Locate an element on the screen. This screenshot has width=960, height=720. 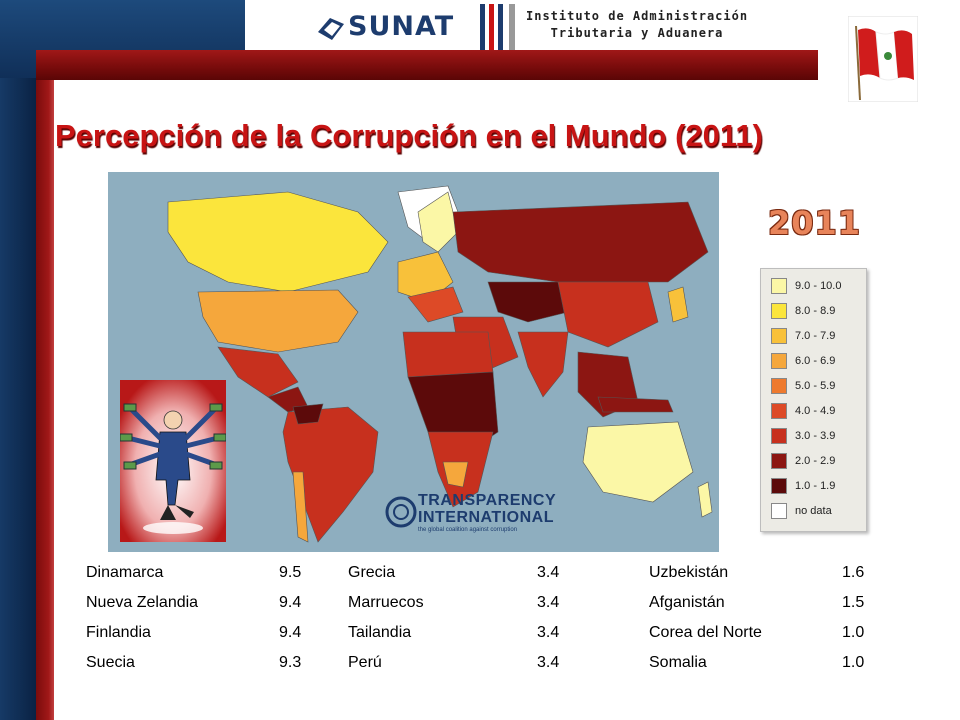
legend-item: 9.0 - 10.0 is located at coordinates (806, 286).